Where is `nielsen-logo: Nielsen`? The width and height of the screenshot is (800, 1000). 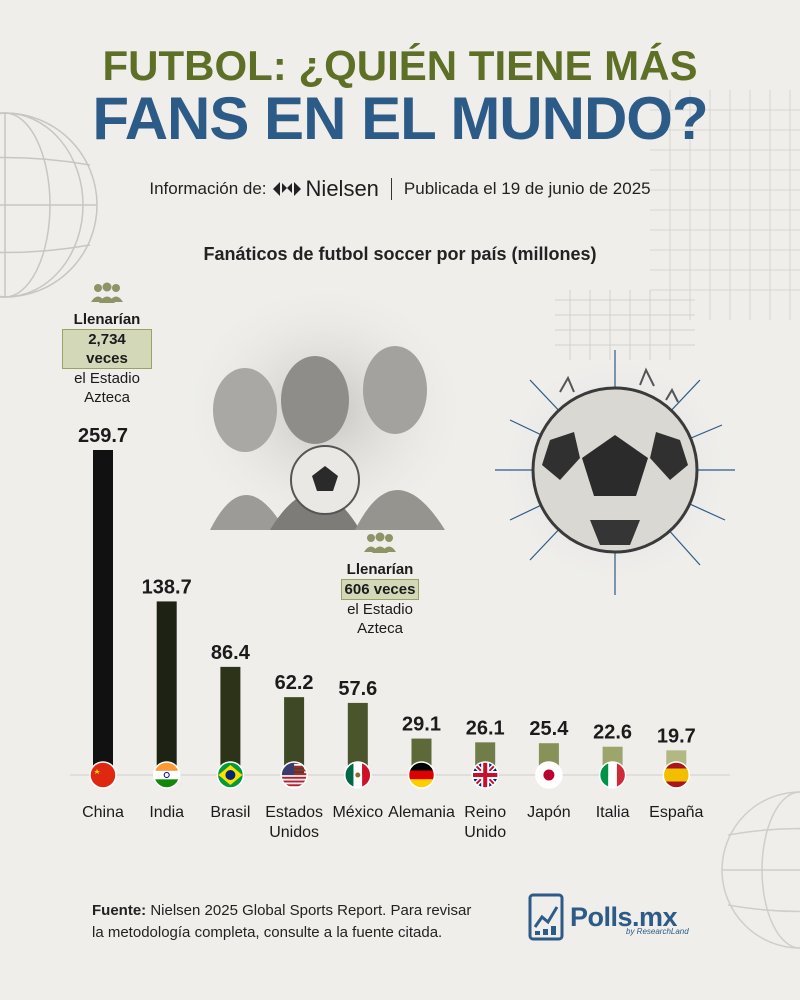
nielsen-logo: Nielsen is located at coordinates (325, 189).